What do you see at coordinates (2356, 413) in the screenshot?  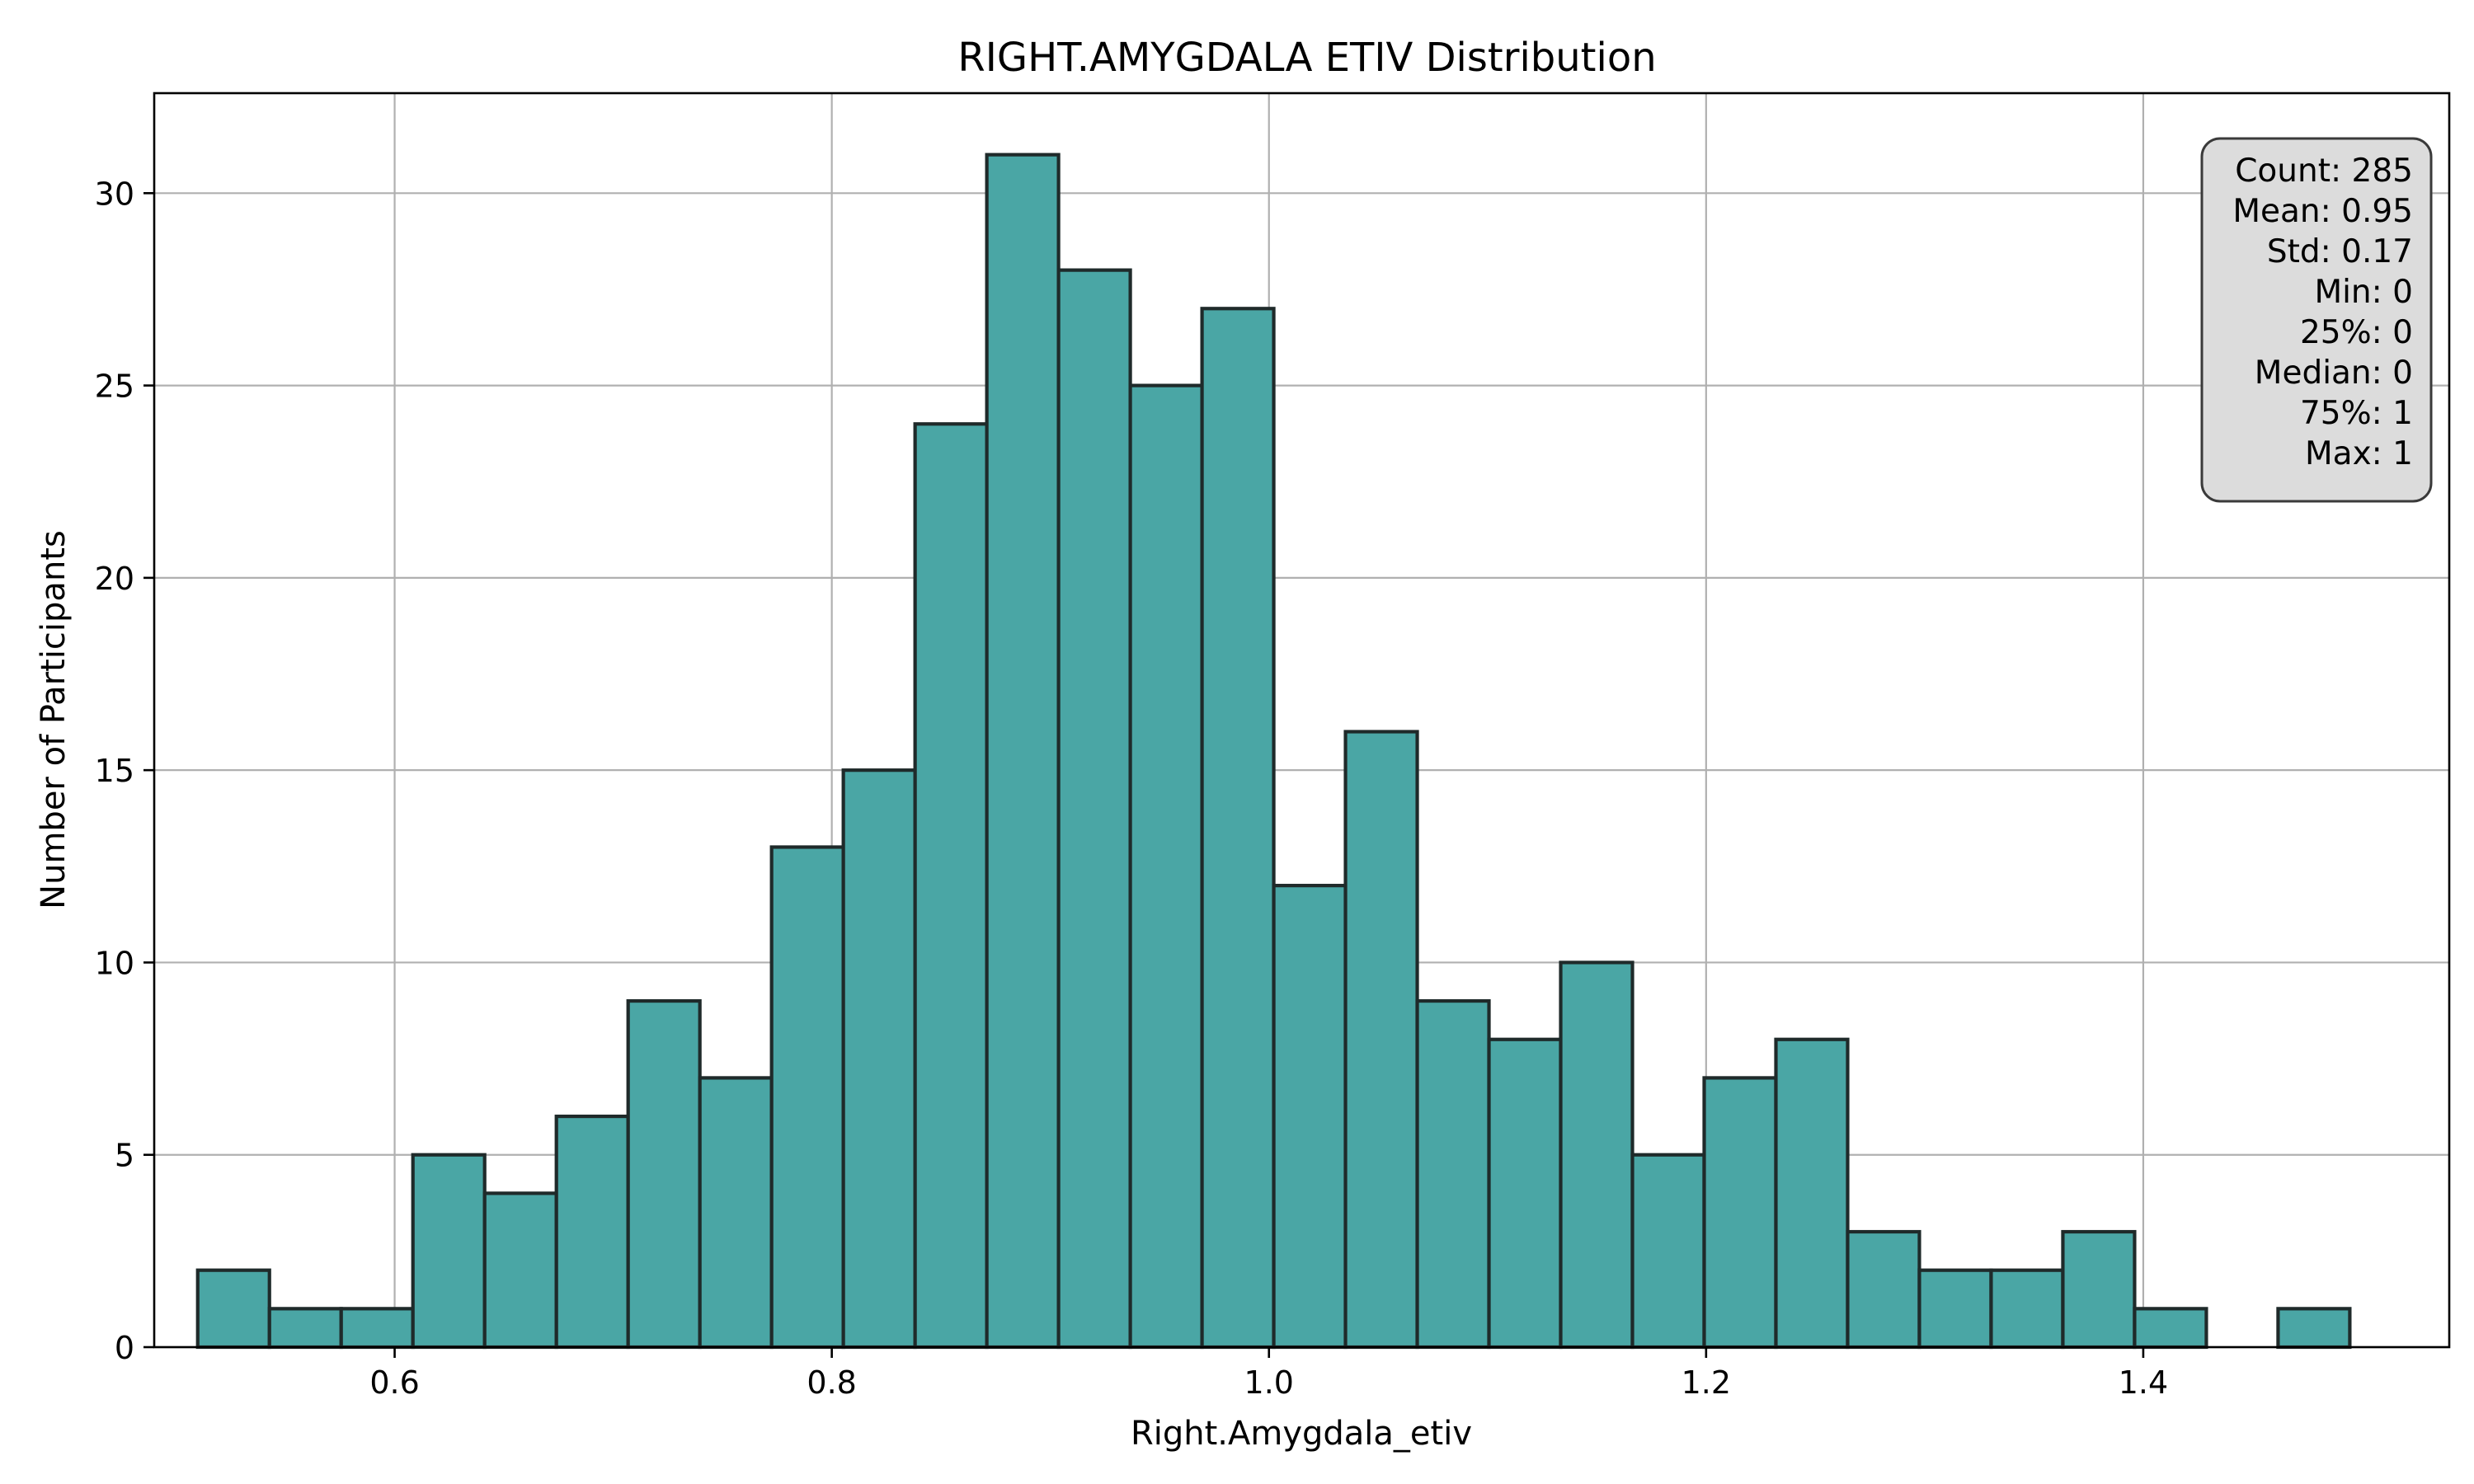 I see `stats-line: 75%: 1` at bounding box center [2356, 413].